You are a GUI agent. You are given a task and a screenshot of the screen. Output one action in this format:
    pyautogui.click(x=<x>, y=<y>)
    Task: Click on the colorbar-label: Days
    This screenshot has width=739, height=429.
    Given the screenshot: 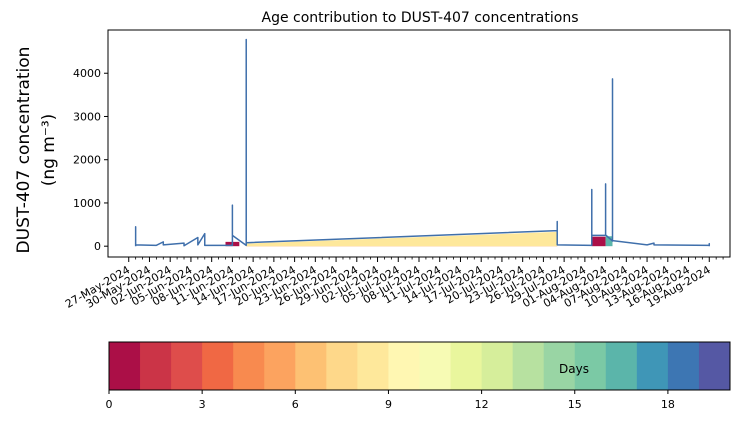 What is the action you would take?
    pyautogui.click(x=574, y=369)
    